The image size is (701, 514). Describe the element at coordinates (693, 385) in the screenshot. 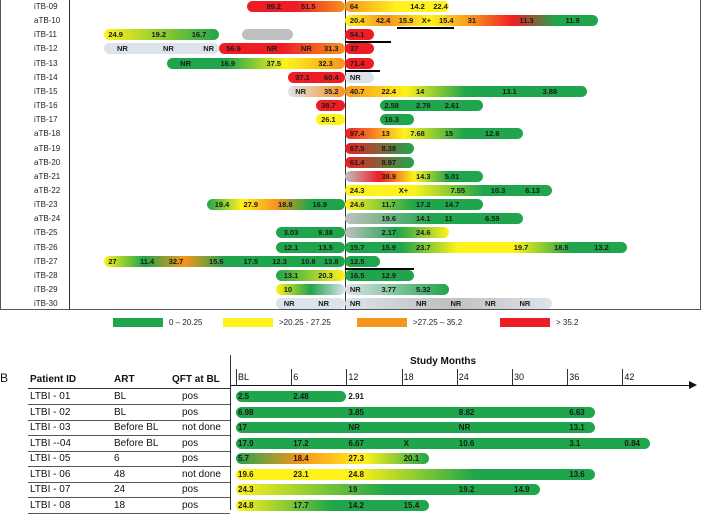

I see `panel-b-axis-arrow` at that location.